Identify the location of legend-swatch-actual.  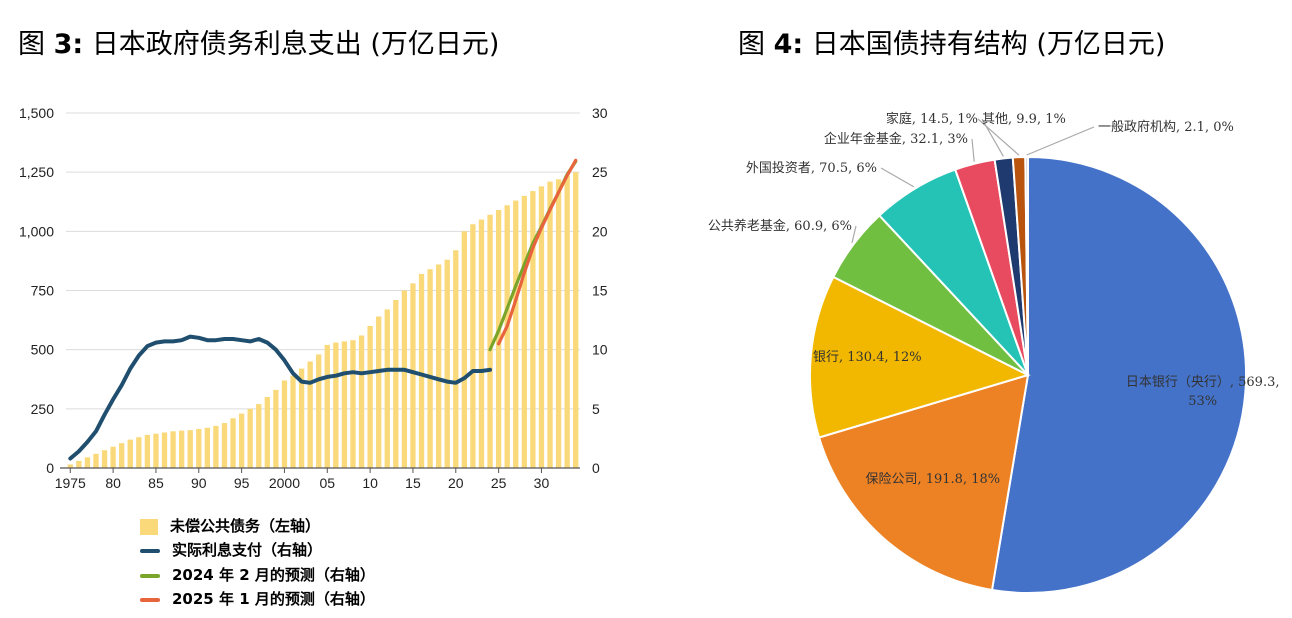
(150, 550).